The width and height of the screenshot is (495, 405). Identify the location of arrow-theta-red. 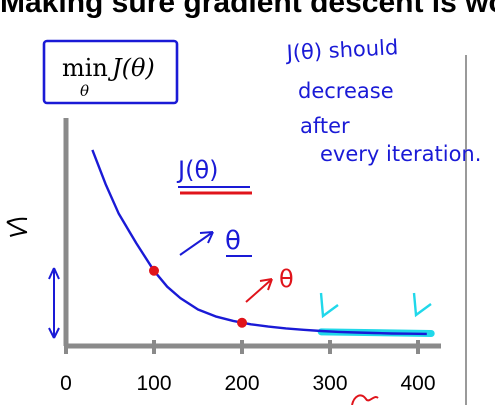
(259, 290).